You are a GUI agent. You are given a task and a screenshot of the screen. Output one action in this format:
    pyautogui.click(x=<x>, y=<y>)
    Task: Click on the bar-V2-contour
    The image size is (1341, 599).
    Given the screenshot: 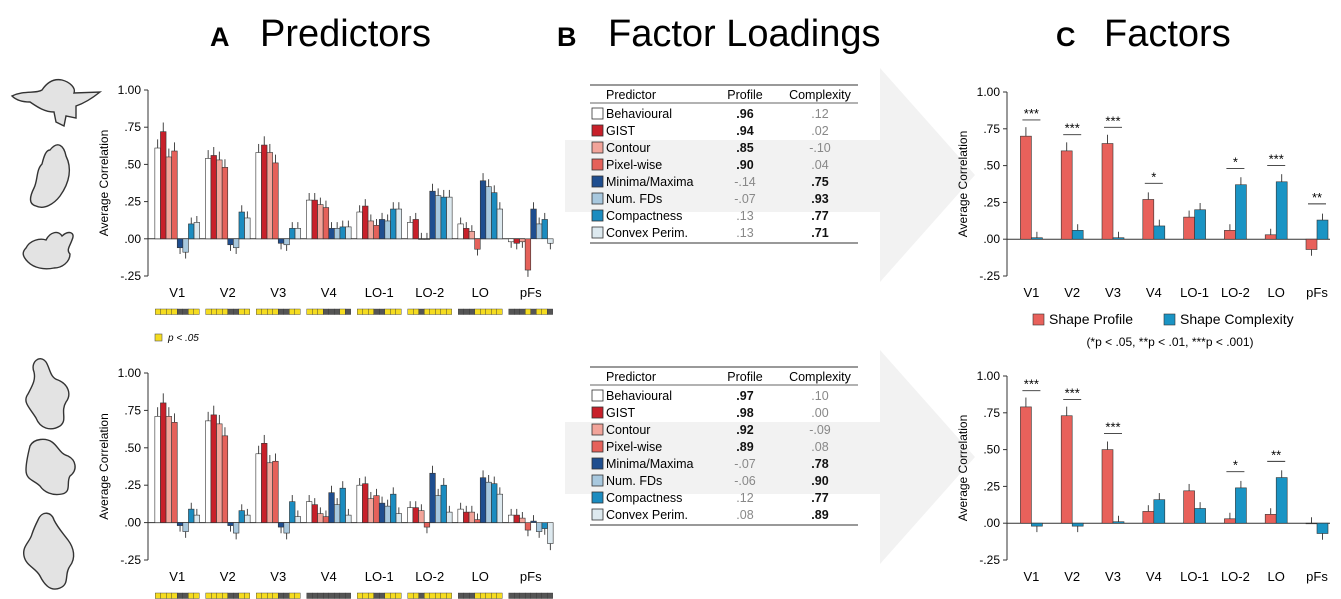 What is the action you would take?
    pyautogui.click(x=219, y=473)
    